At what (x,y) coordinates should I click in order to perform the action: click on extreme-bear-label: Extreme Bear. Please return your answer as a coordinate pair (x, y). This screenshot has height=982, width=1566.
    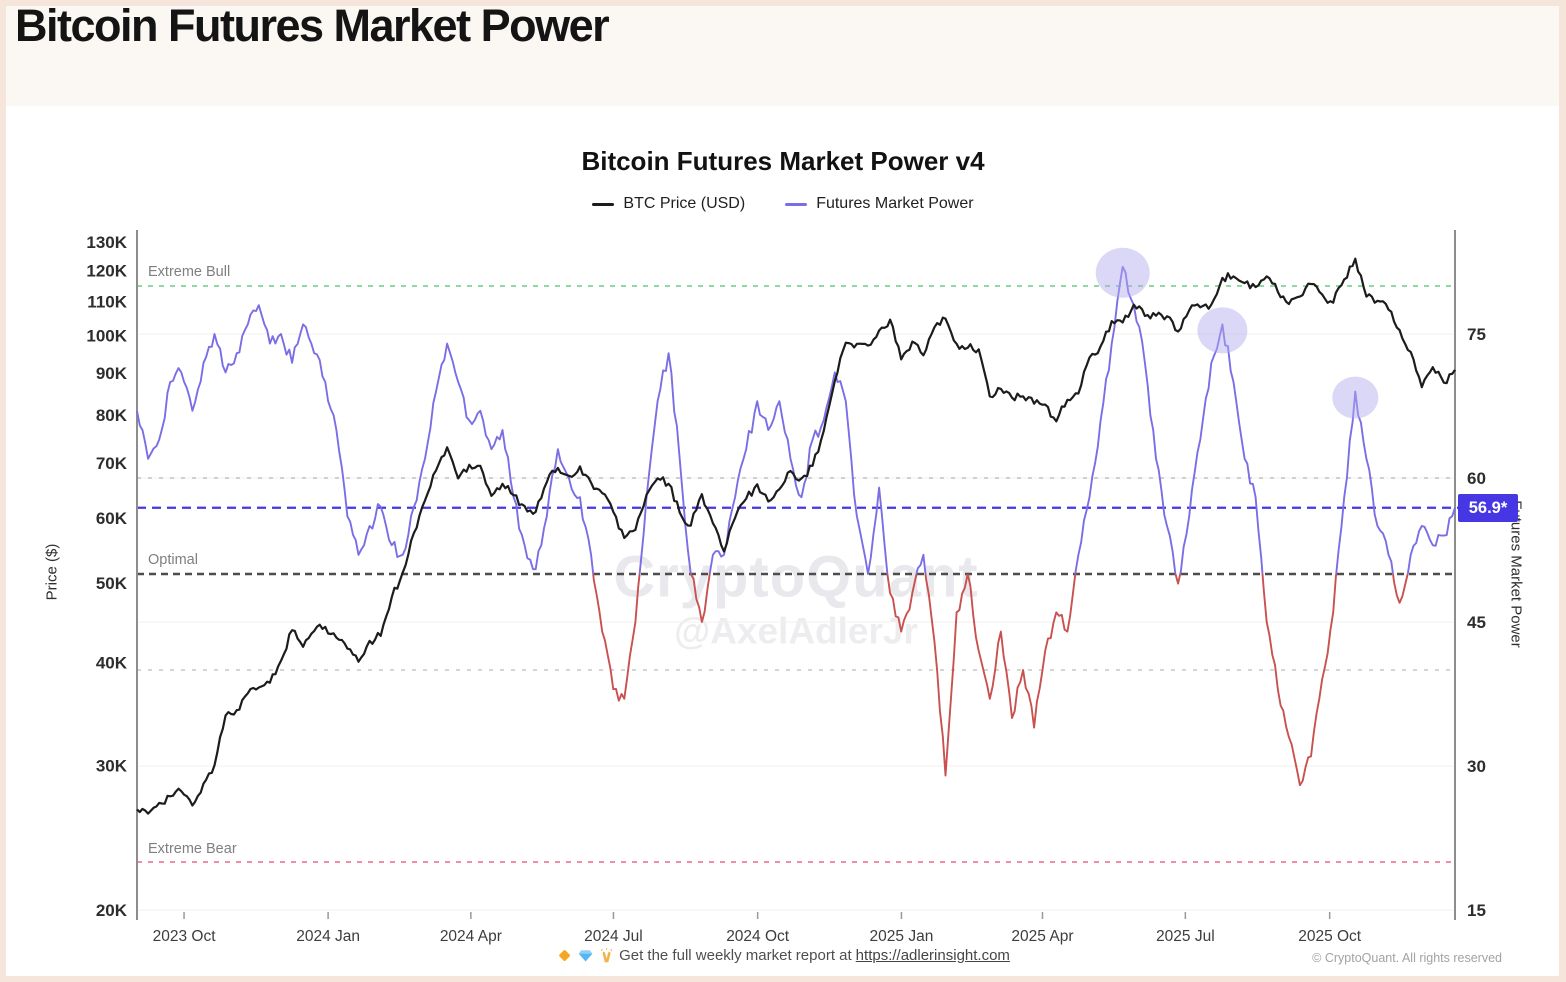
    Looking at the image, I should click on (192, 849).